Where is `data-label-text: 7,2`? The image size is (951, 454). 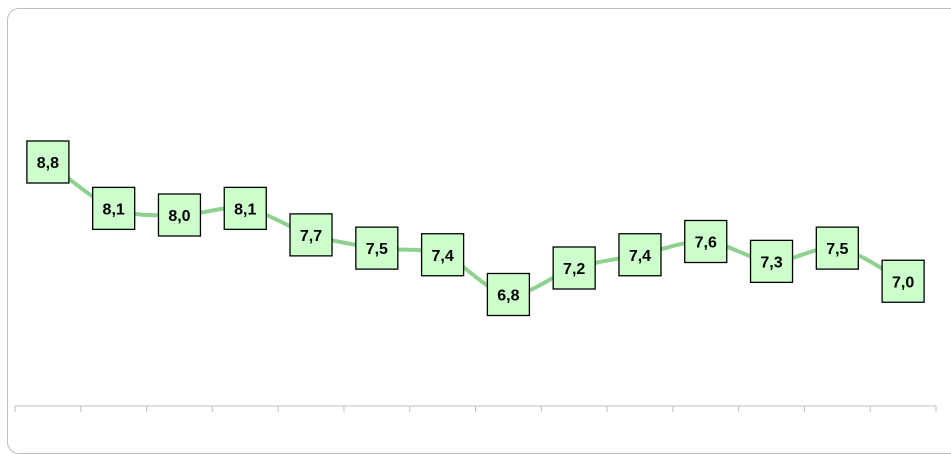
data-label-text: 7,2 is located at coordinates (574, 269).